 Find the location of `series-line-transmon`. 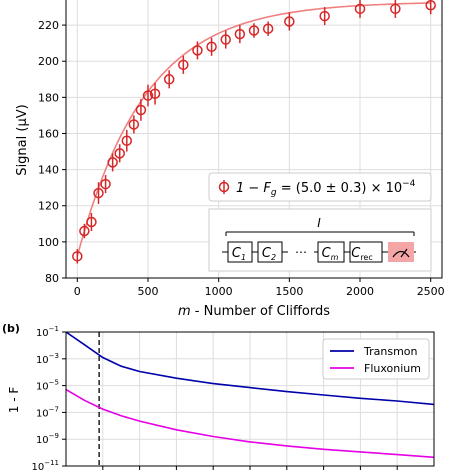

series-line-transmon is located at coordinates (250, 368).